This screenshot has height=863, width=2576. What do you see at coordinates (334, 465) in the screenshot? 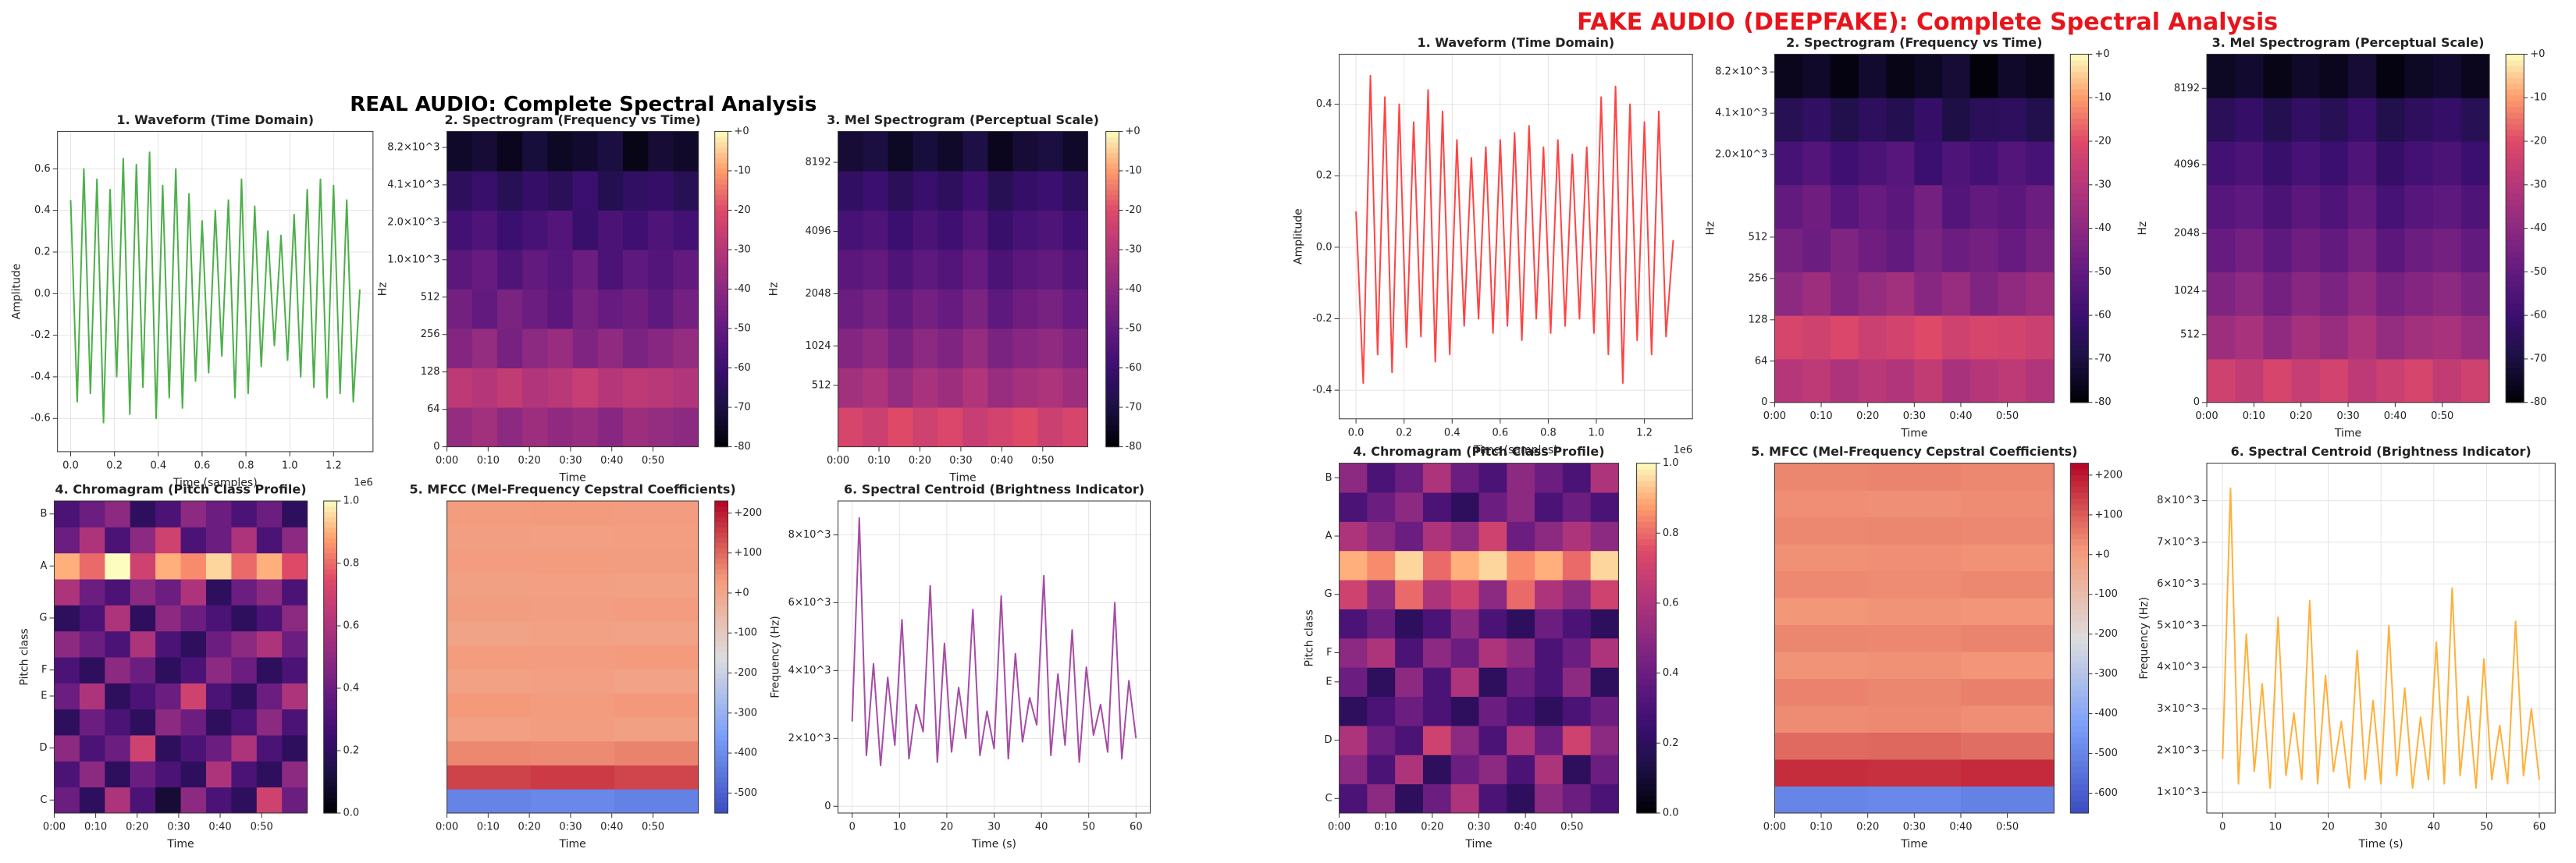
I see `x-tick-label: 1.2` at bounding box center [334, 465].